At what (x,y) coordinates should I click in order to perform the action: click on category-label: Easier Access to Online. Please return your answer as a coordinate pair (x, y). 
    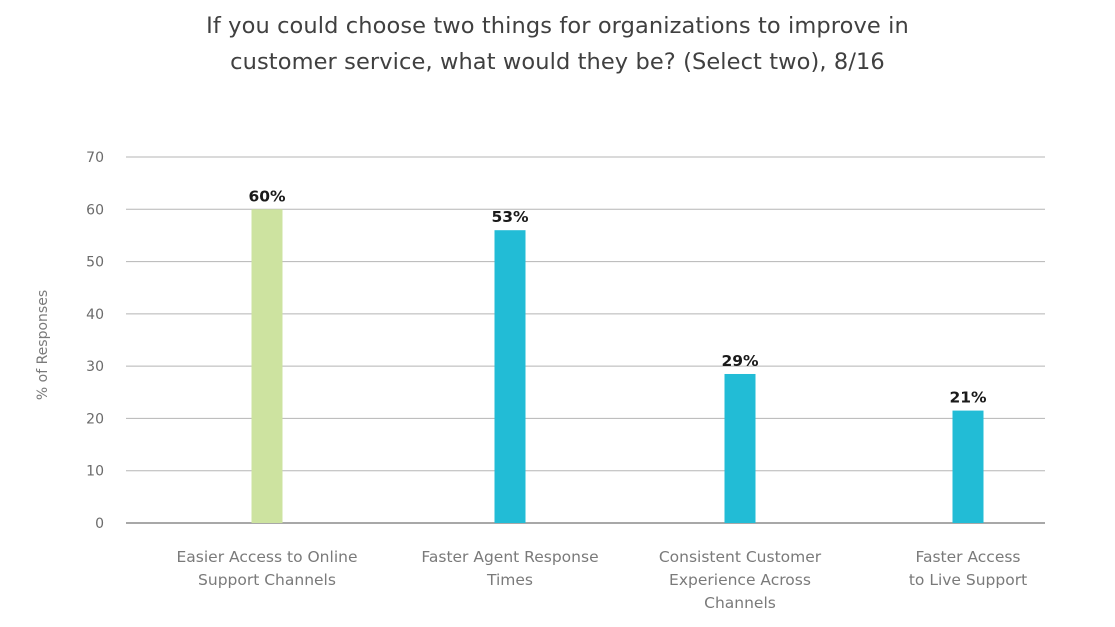
    Looking at the image, I should click on (267, 557).